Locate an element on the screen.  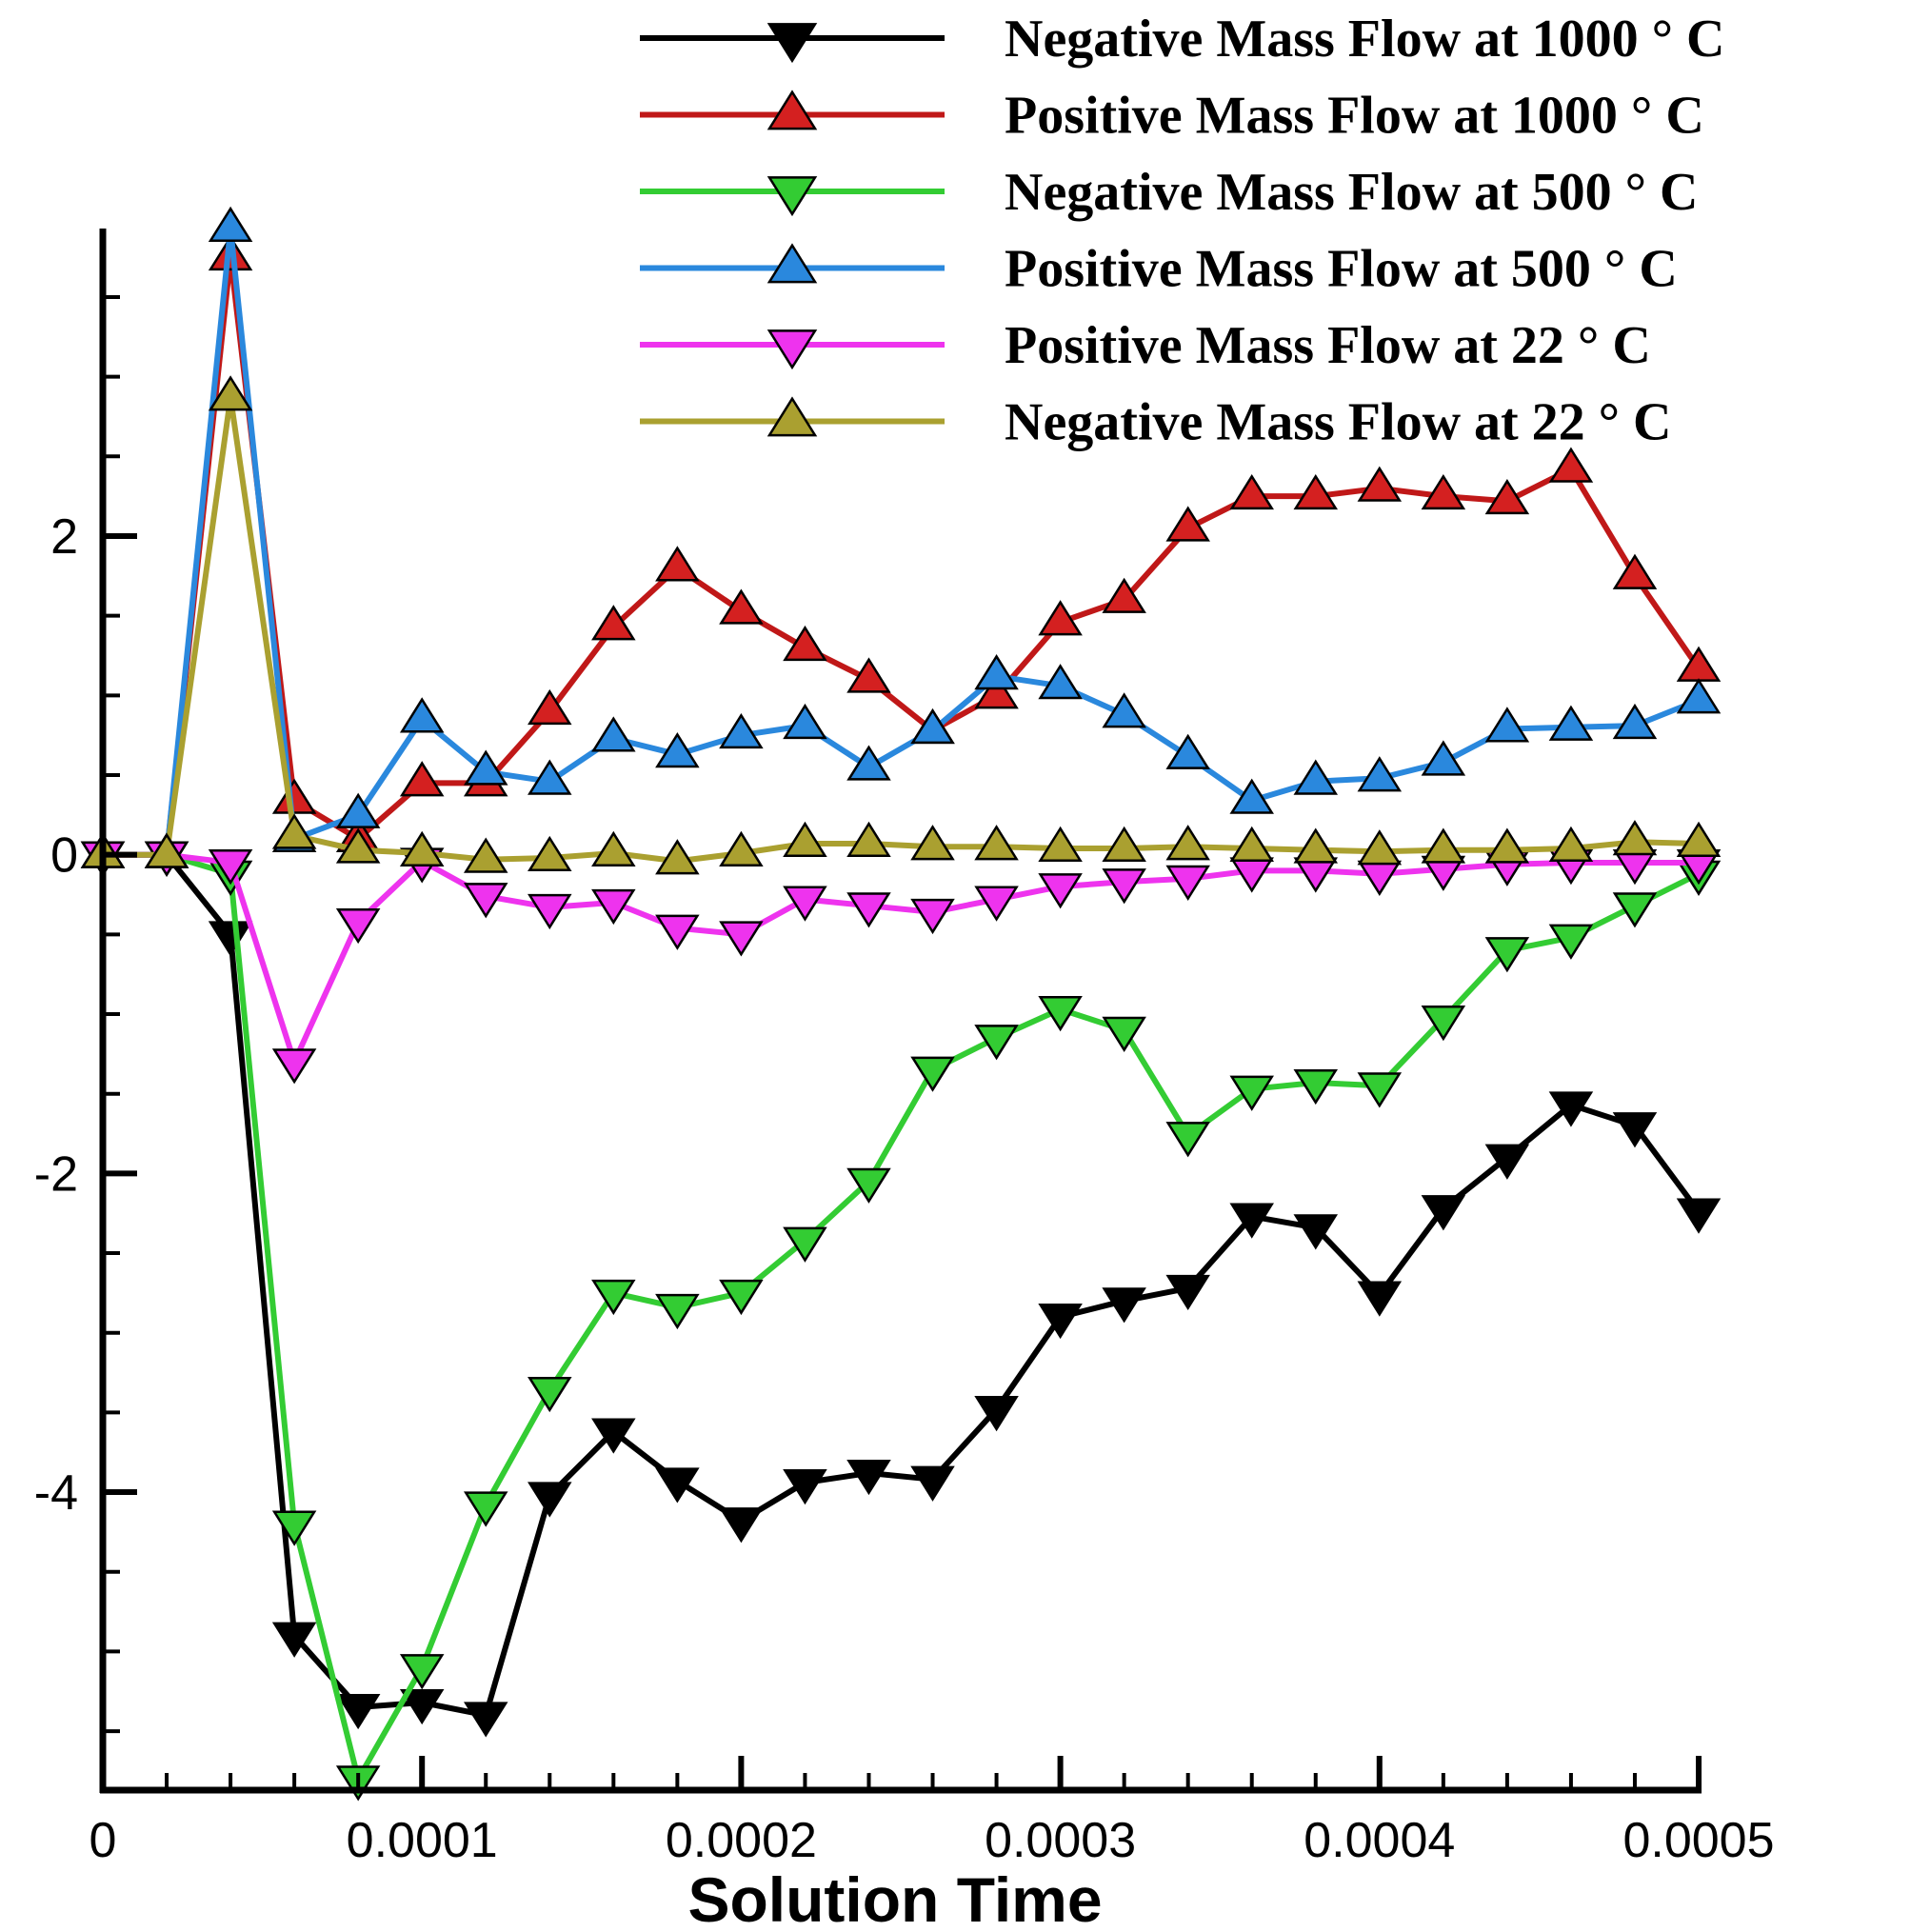
x-axis-title: Solution Time is located at coordinates (895, 1898).